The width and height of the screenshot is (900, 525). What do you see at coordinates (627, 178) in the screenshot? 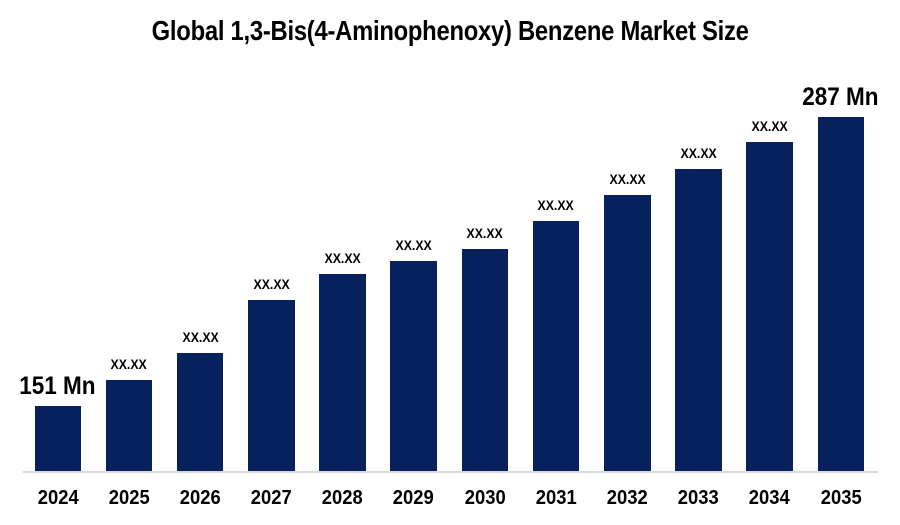
I see `bar-value-label-2032: XX.XX` at bounding box center [627, 178].